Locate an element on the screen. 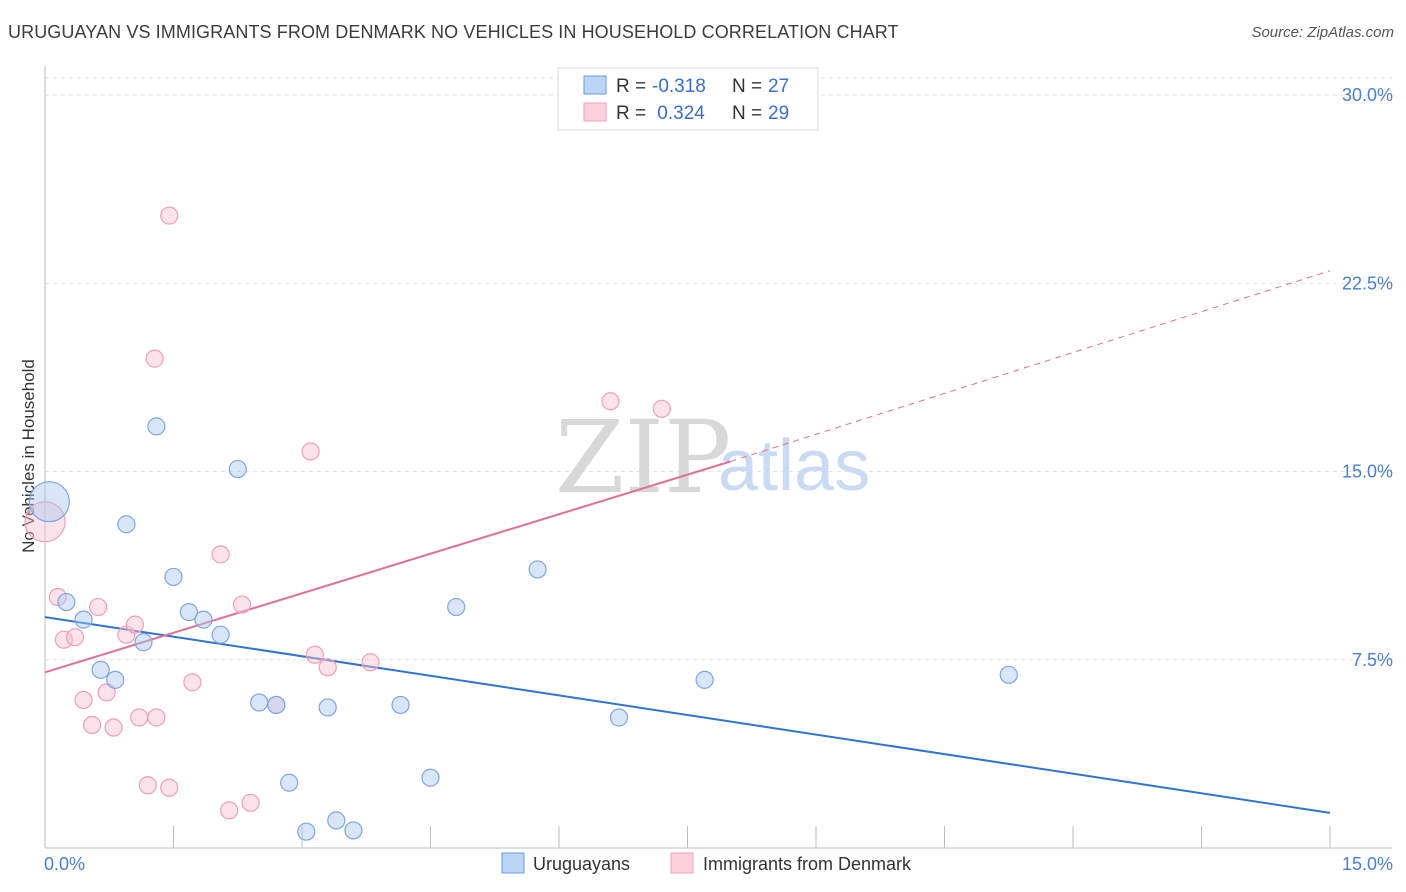  legend-r-value-2: 0.324 is located at coordinates (678, 113).